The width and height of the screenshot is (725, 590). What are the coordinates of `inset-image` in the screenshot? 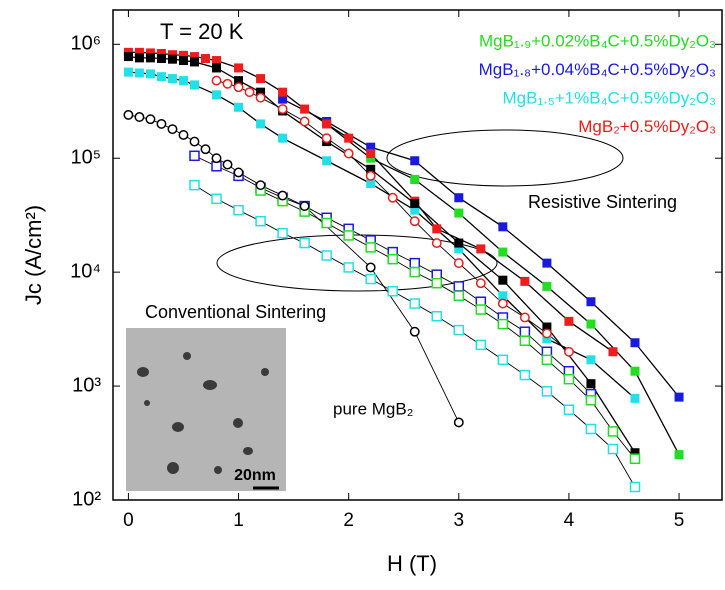 It's located at (206, 409).